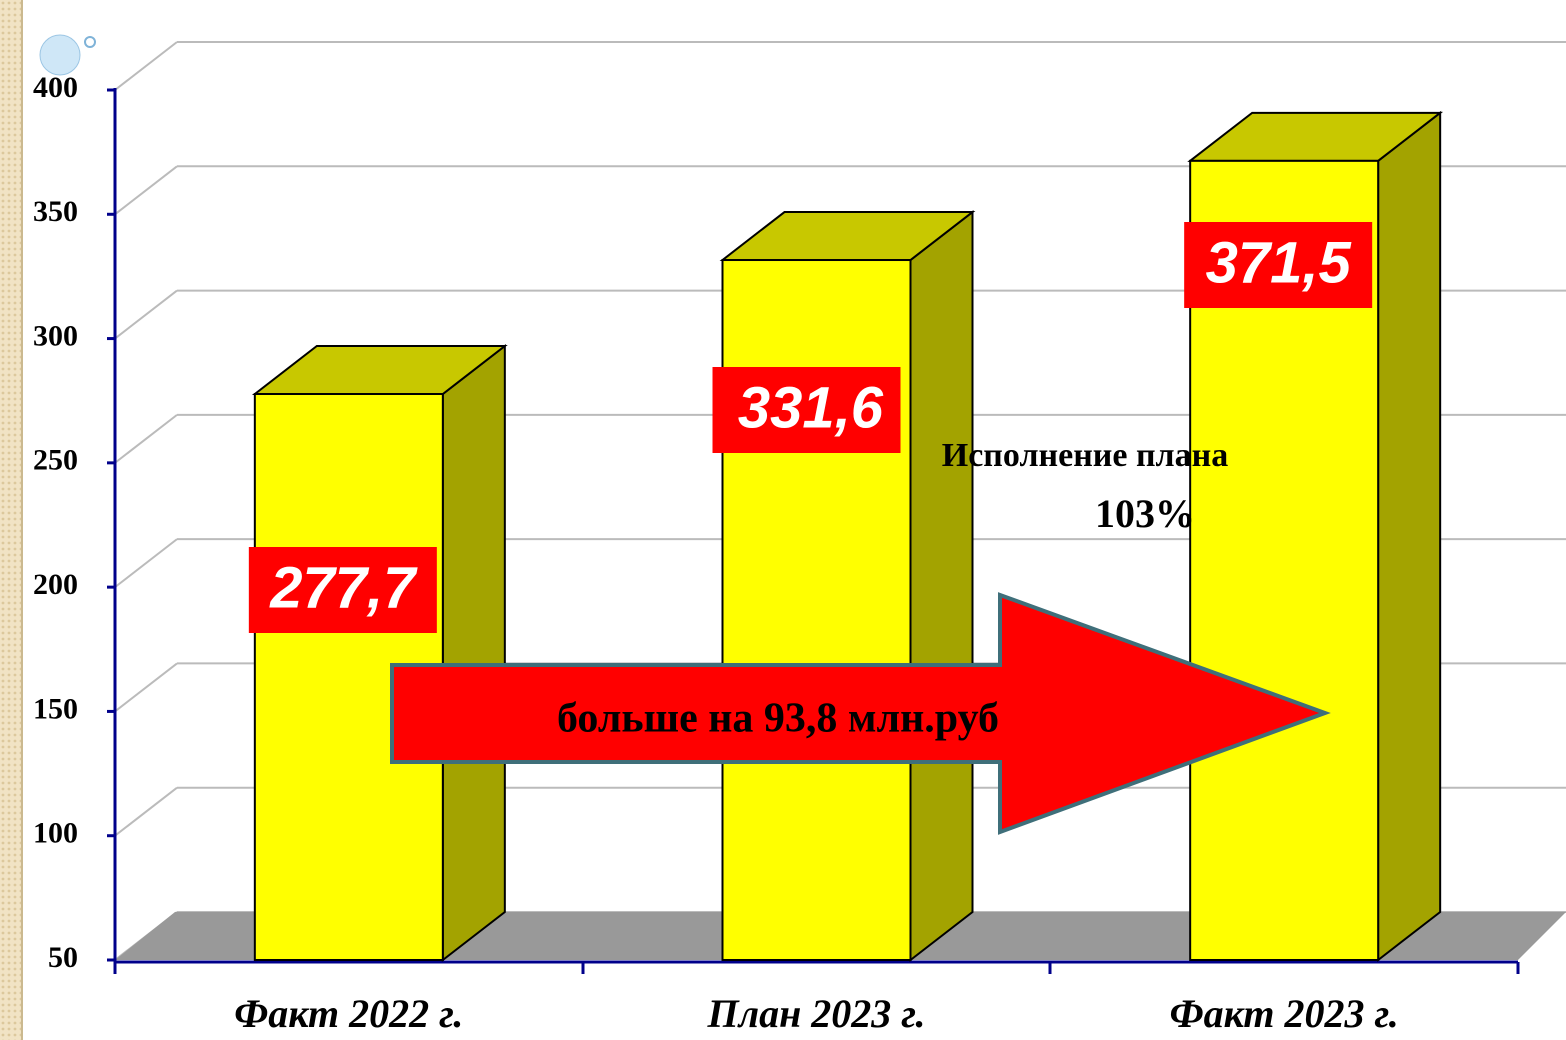 The width and height of the screenshot is (1566, 1040). Describe the element at coordinates (11, 520) in the screenshot. I see `side-decoration` at that location.